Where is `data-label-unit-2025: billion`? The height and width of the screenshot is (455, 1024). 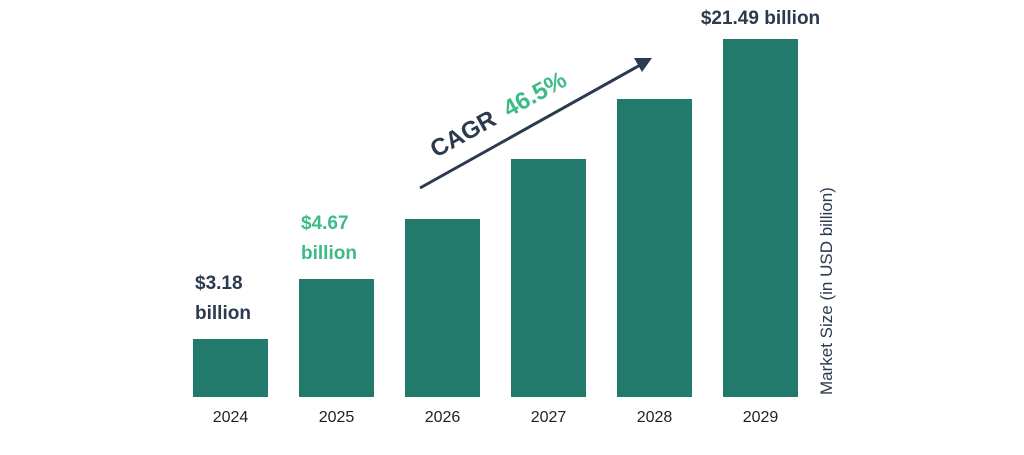
data-label-unit-2025: billion is located at coordinates (329, 253).